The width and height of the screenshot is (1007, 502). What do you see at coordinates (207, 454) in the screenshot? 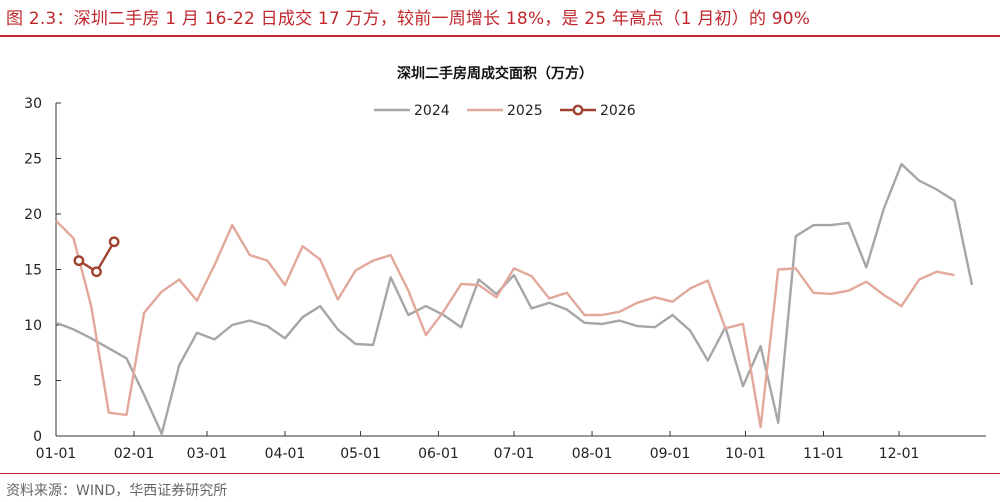
I see `x-tick-label: 03-01` at bounding box center [207, 454].